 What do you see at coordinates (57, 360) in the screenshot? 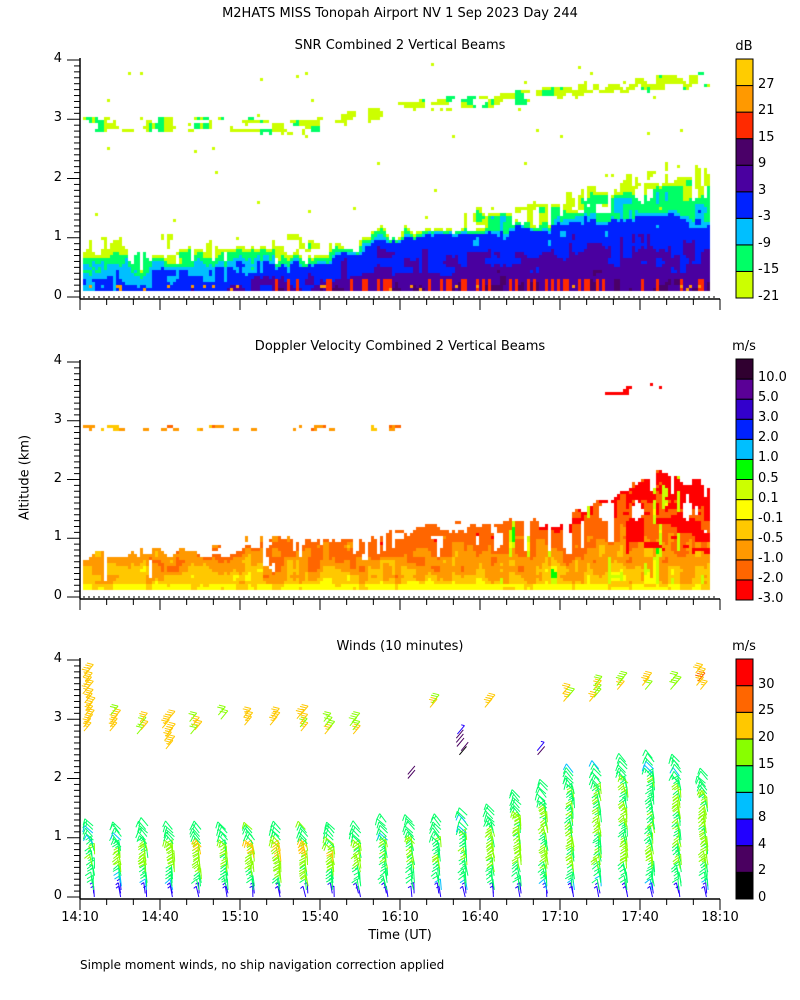
I see `y-tick-label: 4` at bounding box center [57, 360].